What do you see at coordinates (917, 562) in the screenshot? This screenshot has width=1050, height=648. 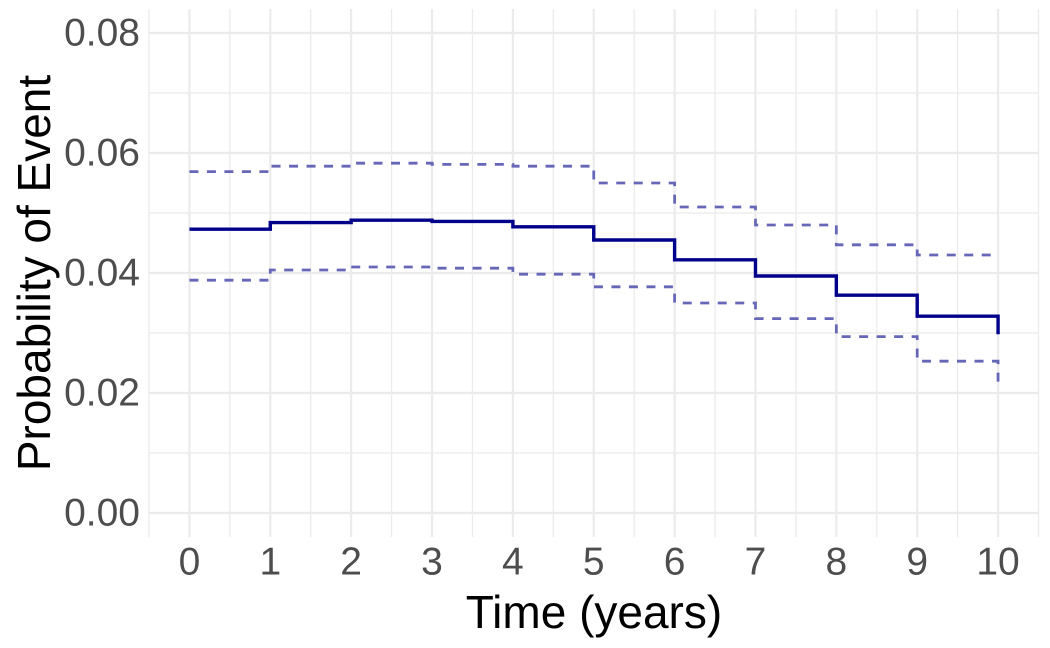 I see `x-tick-label: 9` at bounding box center [917, 562].